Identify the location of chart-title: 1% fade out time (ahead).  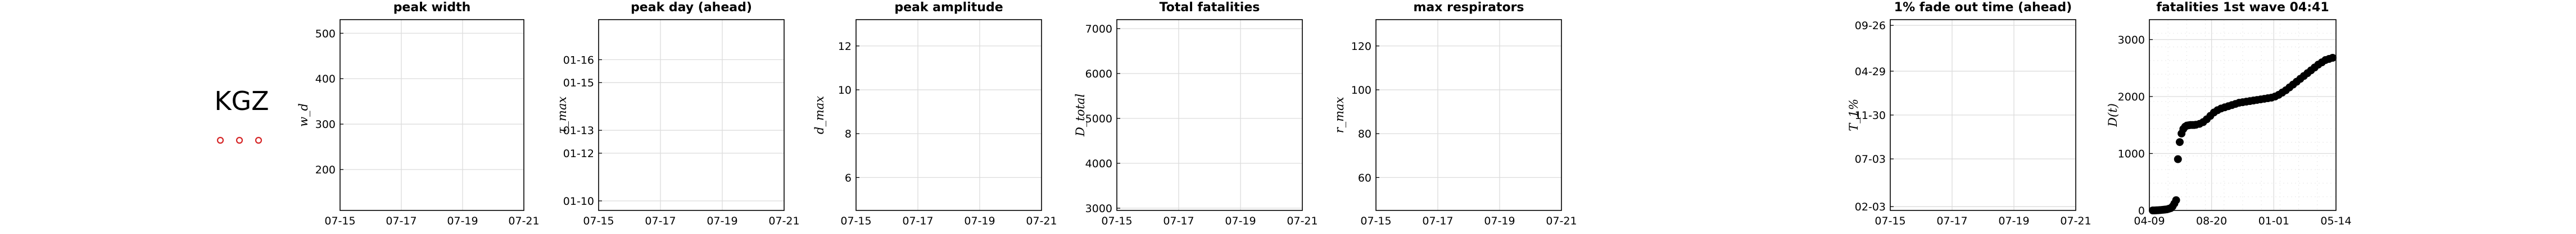
(1983, 8).